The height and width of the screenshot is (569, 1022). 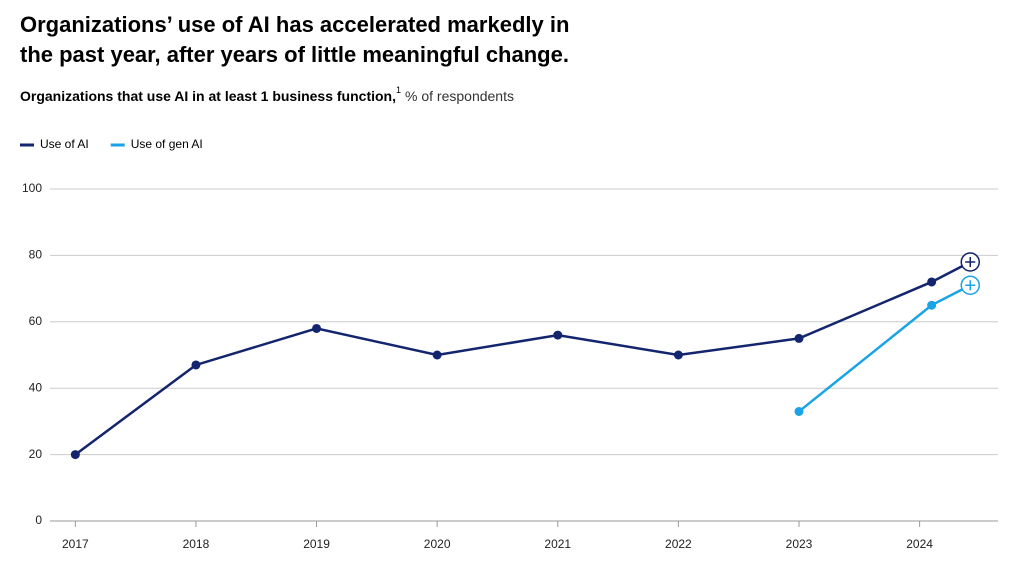 I want to click on y-tick-label: 100, so click(x=32, y=188).